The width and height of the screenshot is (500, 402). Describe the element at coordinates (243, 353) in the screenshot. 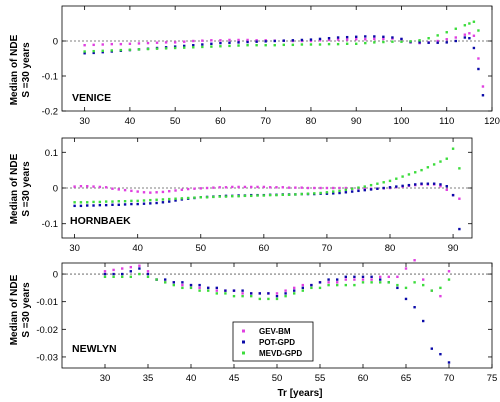

I see `legend-marker-mevd-gpd` at that location.